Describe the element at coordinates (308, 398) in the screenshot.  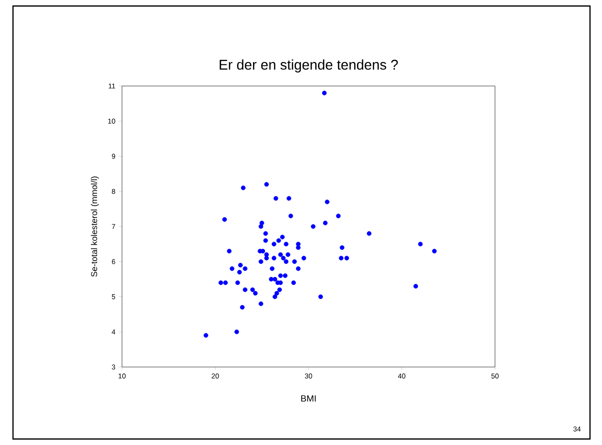
I see `x-axis-title: BMI` at that location.